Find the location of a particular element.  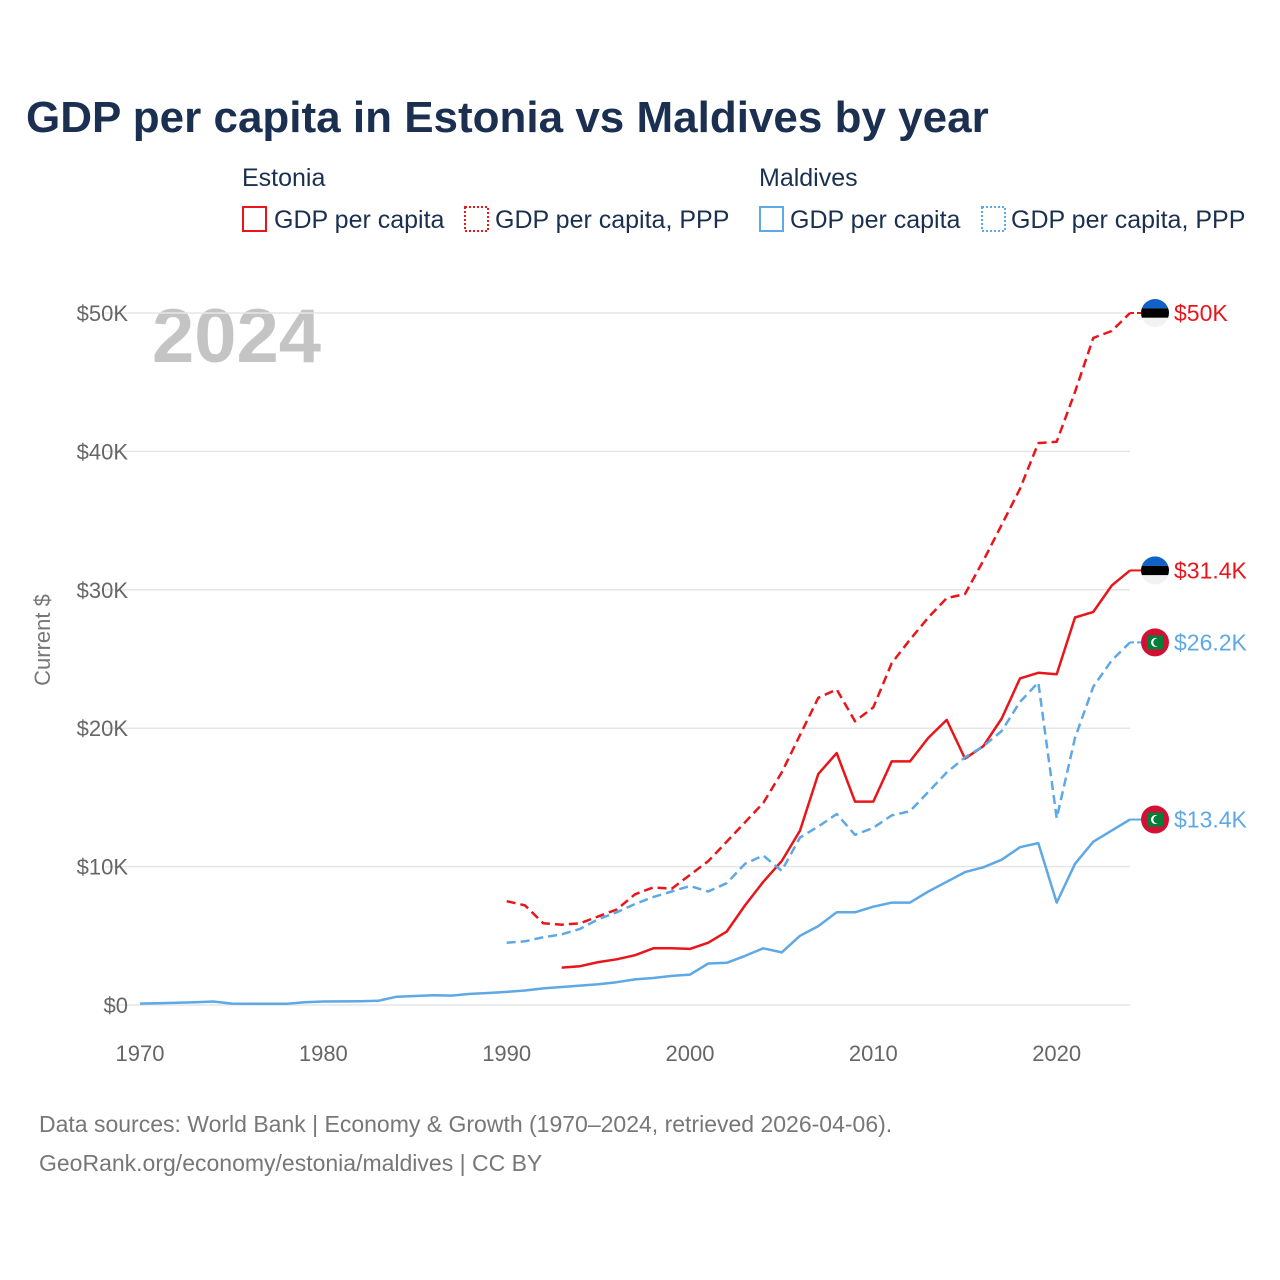

y-tick-label: $40K is located at coordinates (103, 451).